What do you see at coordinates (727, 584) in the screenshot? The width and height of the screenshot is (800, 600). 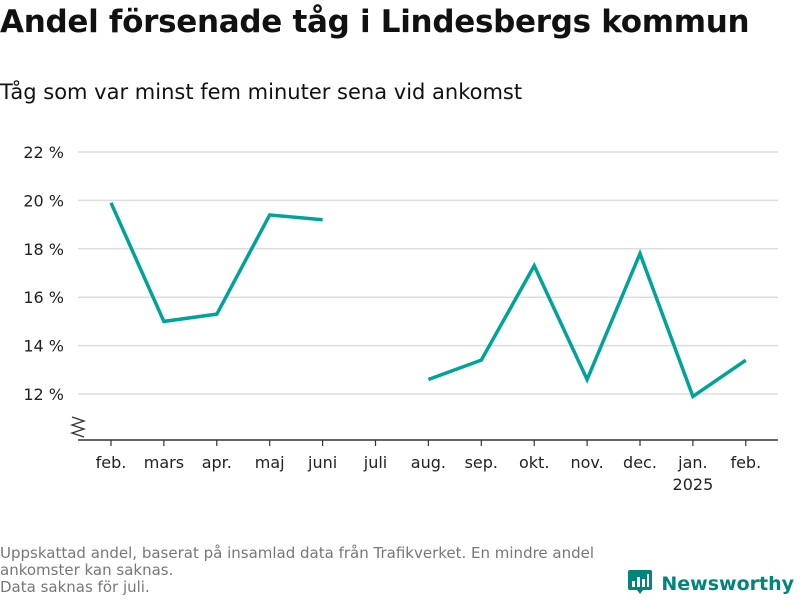 I see `brand-name: Newsworthy` at bounding box center [727, 584].